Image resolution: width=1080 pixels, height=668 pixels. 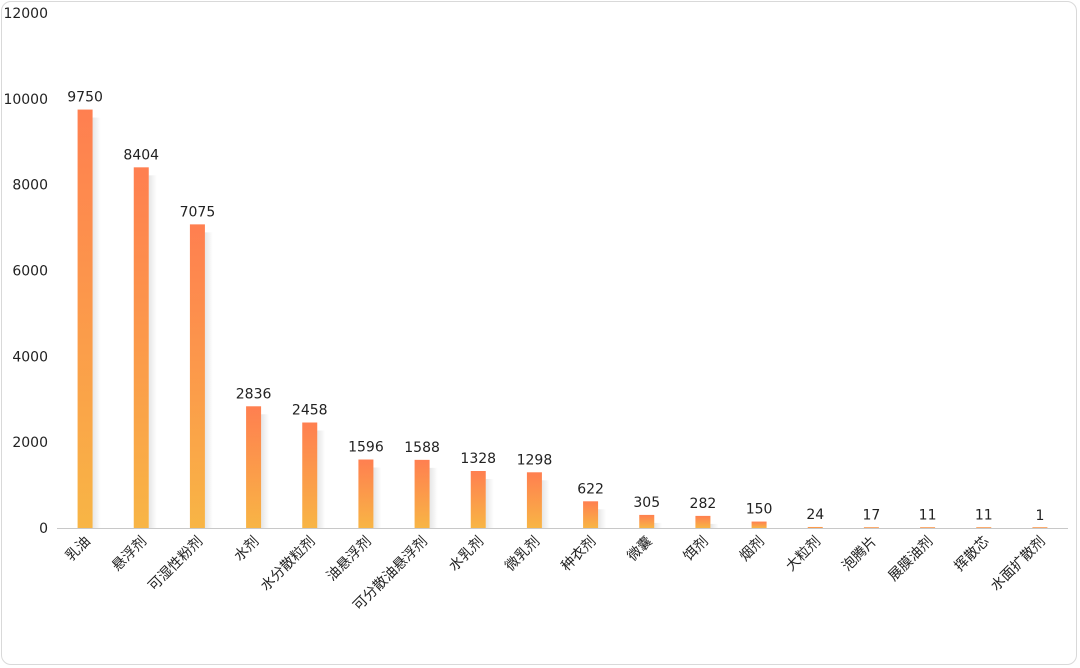 What do you see at coordinates (422, 448) in the screenshot?
I see `data-label: 1588` at bounding box center [422, 448].